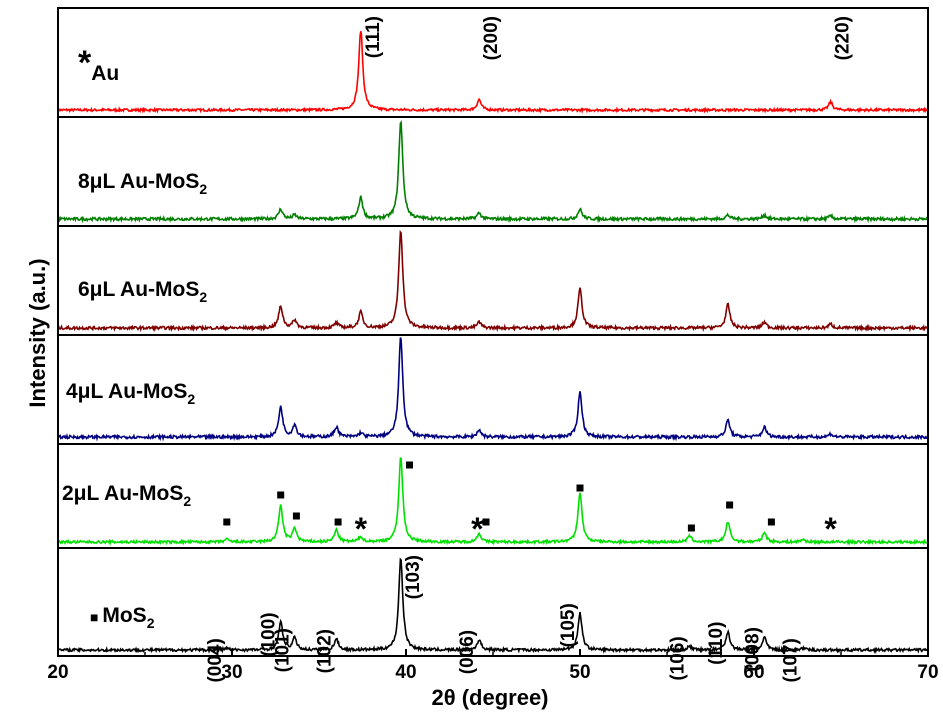 This screenshot has height=719, width=943. I want to click on hkl-annotation: (100), so click(269, 634).